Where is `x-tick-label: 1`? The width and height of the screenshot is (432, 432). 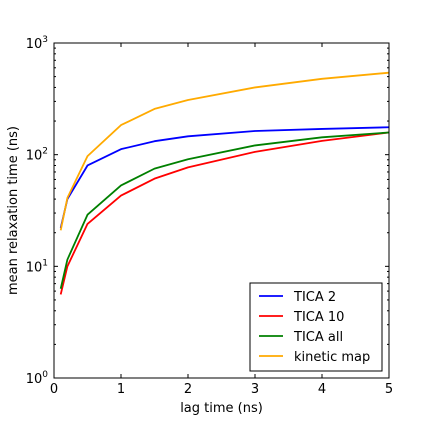 x-tick-label: 1 is located at coordinates (121, 389).